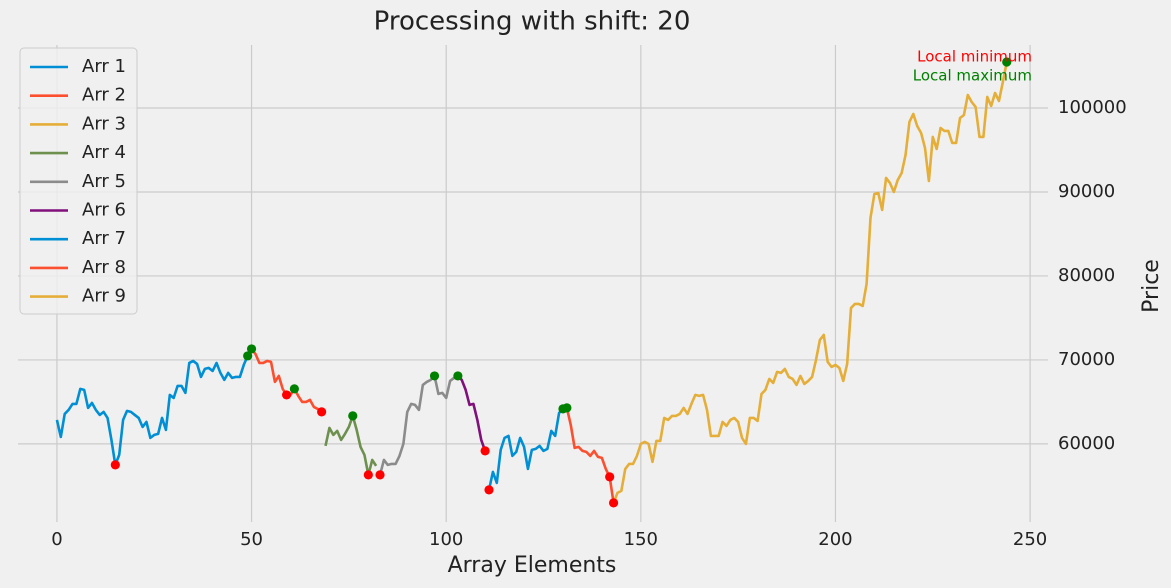 This screenshot has width=1171, height=588. Describe the element at coordinates (104, 95) in the screenshot. I see `legend-label: Arr 2` at that location.